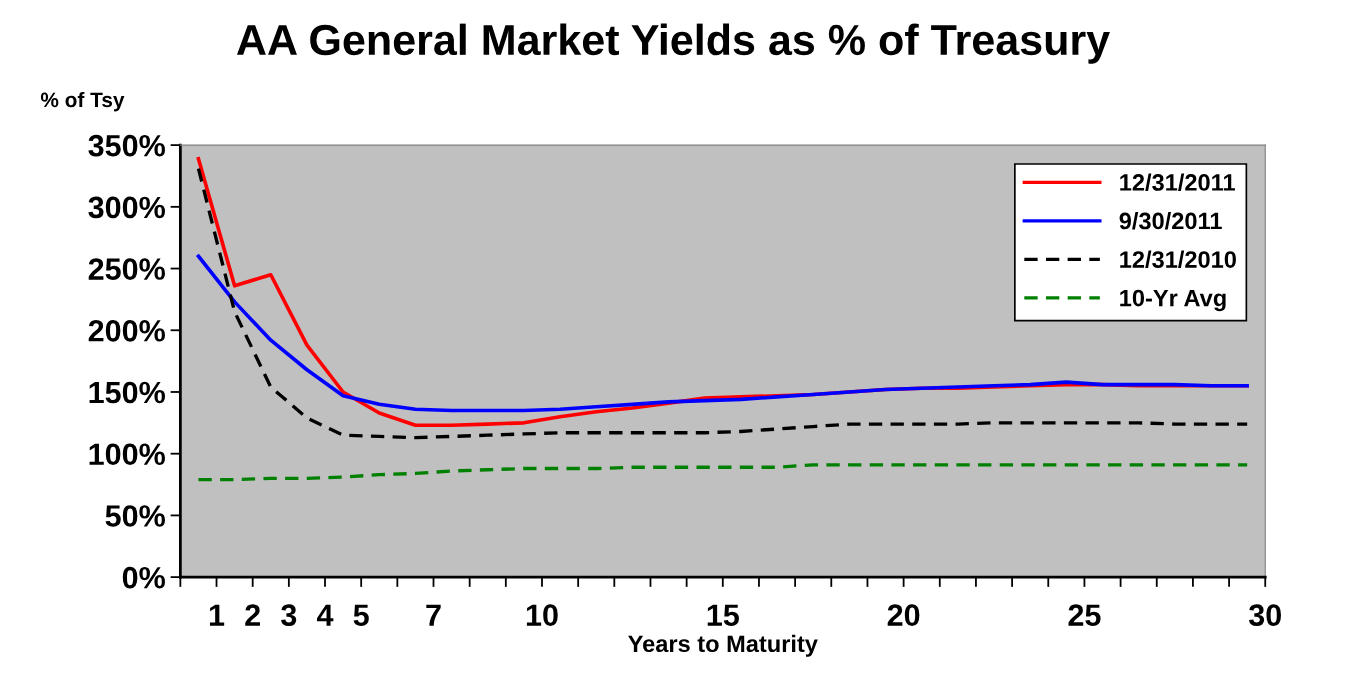  Describe the element at coordinates (135, 516) in the screenshot. I see `y-tick-label: 50%` at that location.